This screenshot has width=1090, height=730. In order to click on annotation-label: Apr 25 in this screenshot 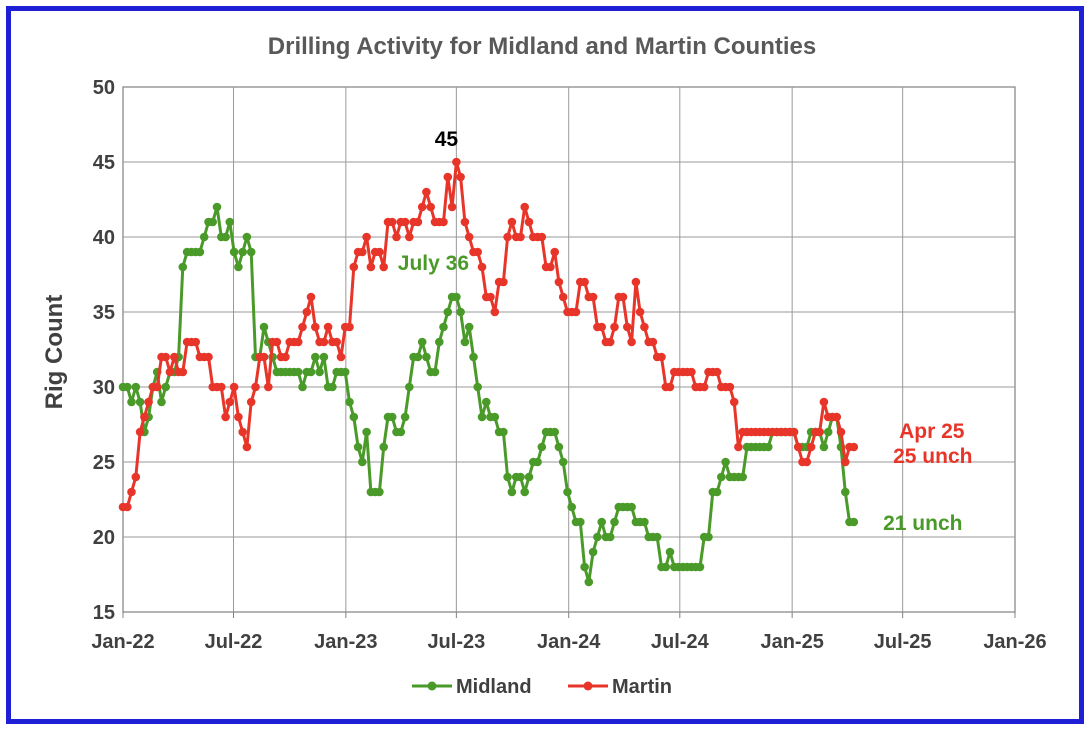, I will do `click(932, 431)`.